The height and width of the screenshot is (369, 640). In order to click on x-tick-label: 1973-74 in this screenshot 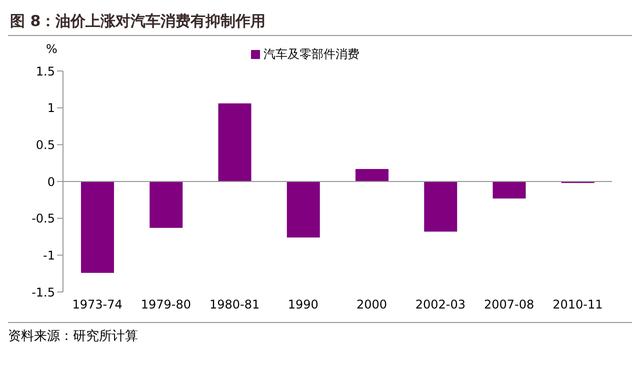, I will do `click(97, 305)`.